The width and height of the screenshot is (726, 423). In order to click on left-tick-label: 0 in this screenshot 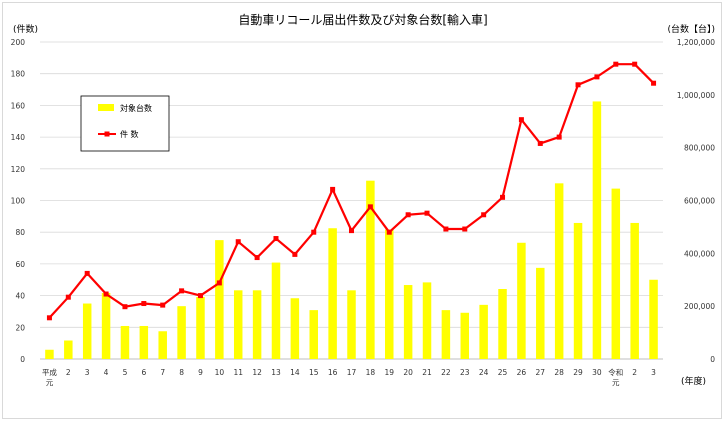, I will do `click(22, 359)`.